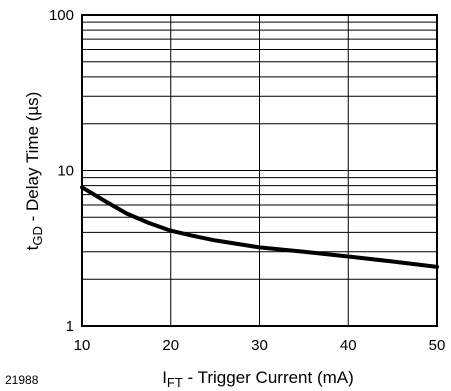  Describe the element at coordinates (22, 380) in the screenshot. I see `figure-id: 21988` at that location.